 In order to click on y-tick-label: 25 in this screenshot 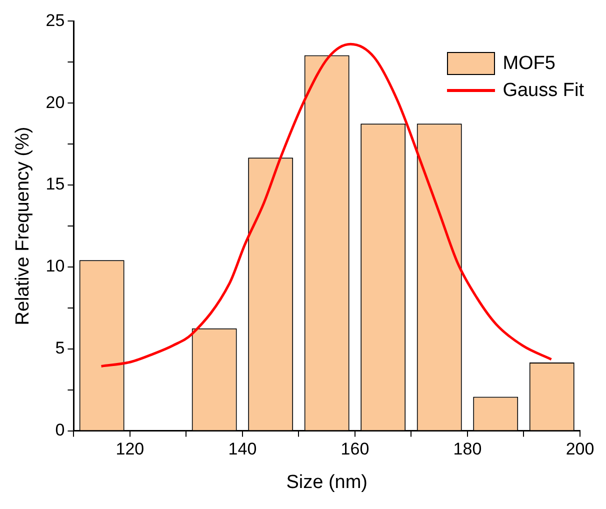, I will do `click(55, 20)`.